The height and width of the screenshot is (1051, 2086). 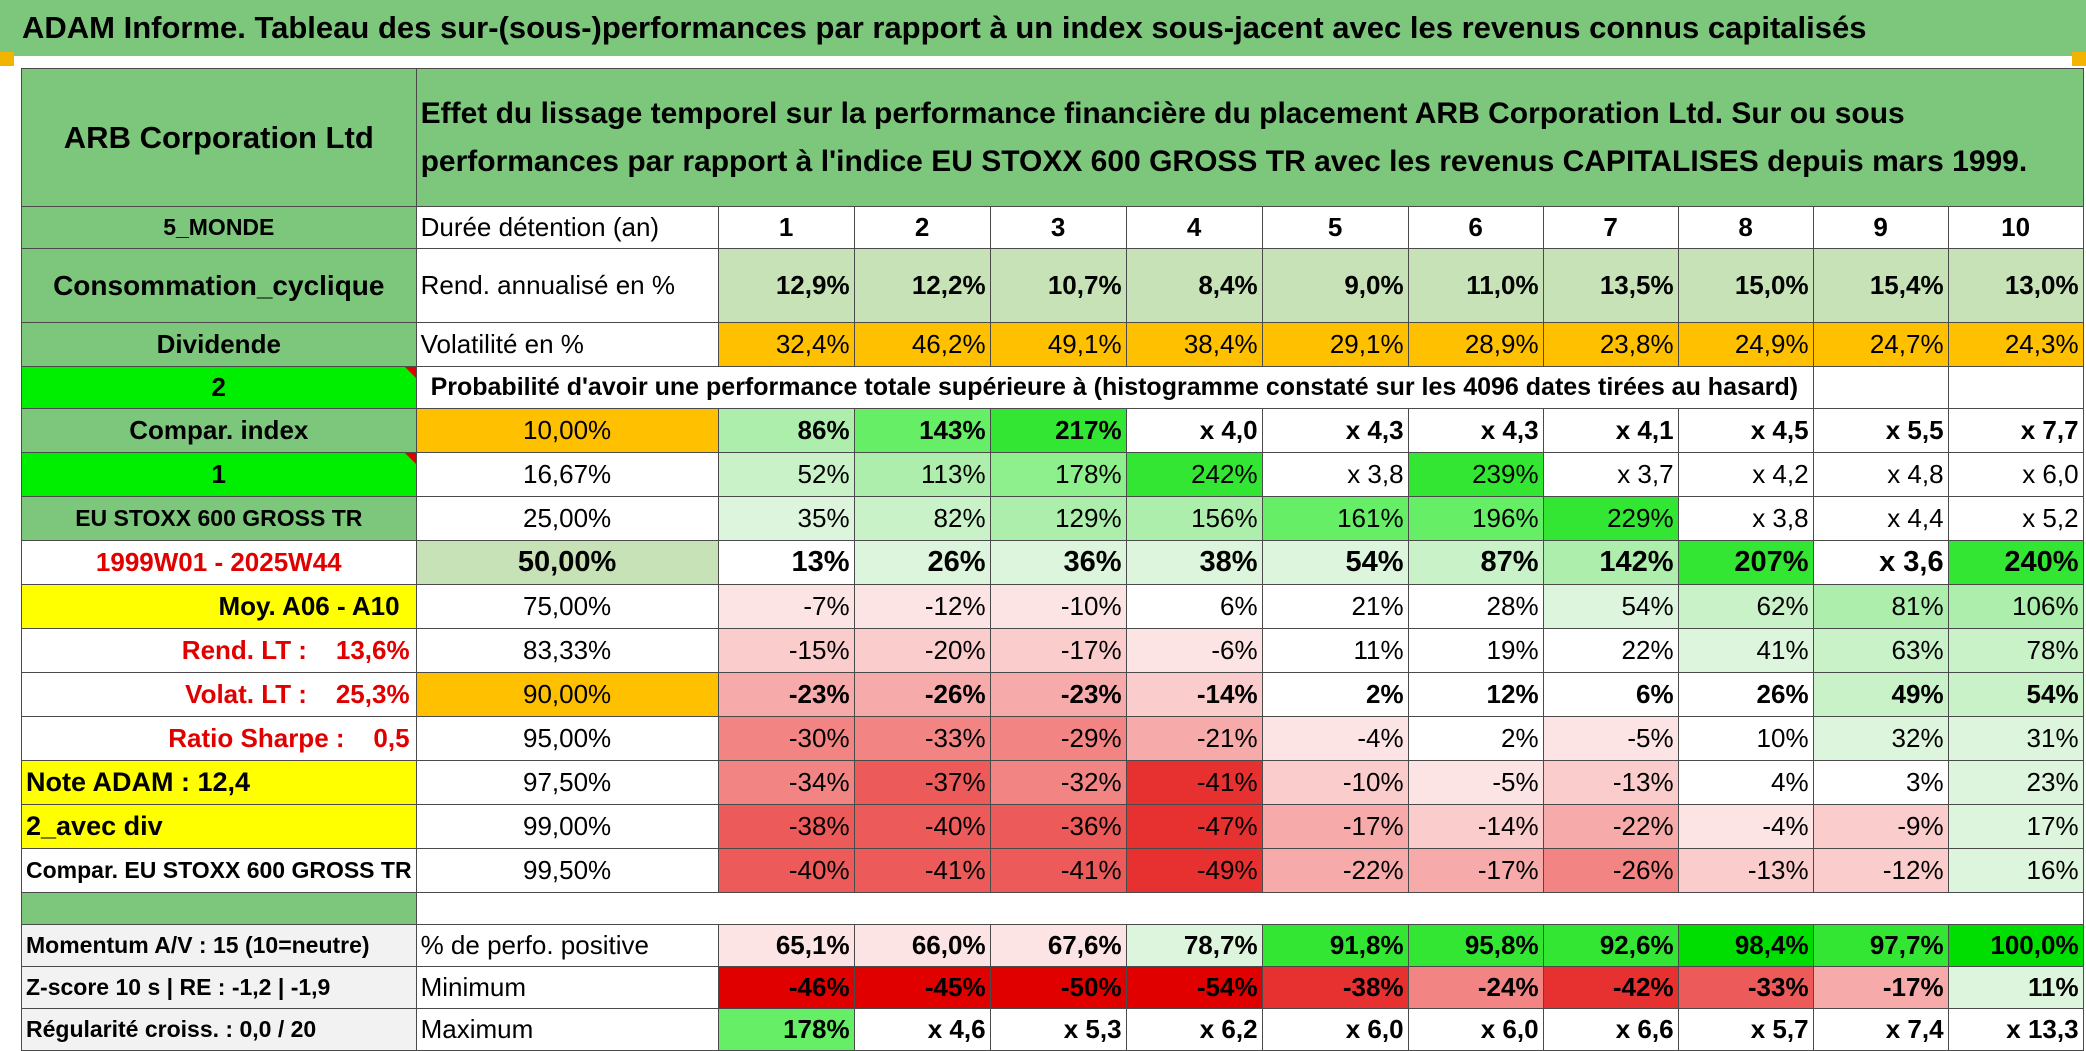 I want to click on quantile-value: 82%, so click(x=922, y=518).